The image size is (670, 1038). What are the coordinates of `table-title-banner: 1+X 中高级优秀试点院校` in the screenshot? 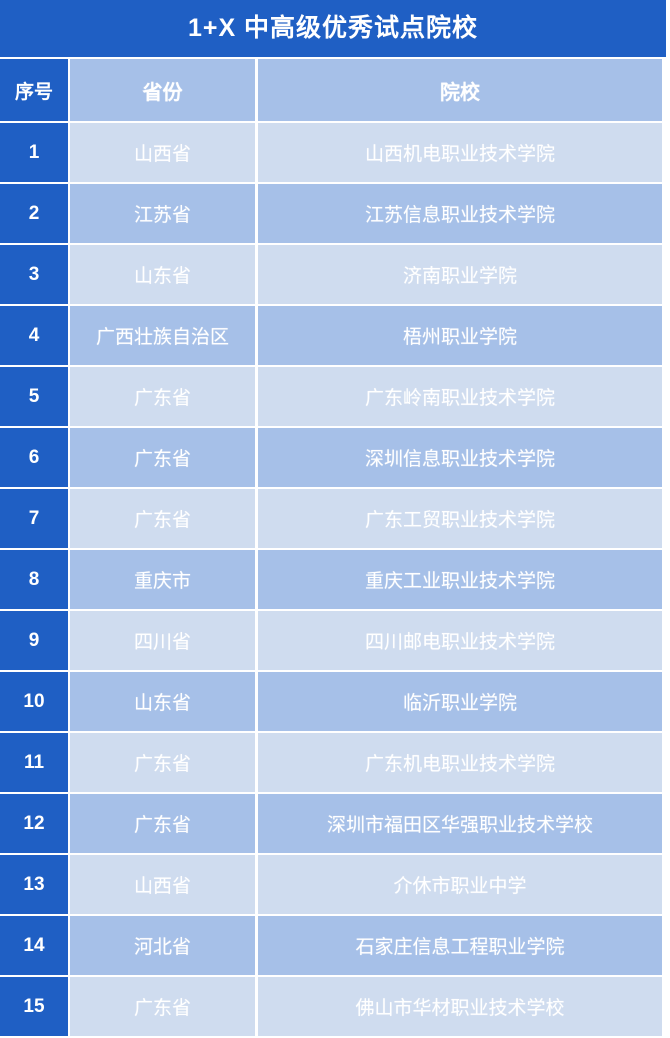 It's located at (333, 28).